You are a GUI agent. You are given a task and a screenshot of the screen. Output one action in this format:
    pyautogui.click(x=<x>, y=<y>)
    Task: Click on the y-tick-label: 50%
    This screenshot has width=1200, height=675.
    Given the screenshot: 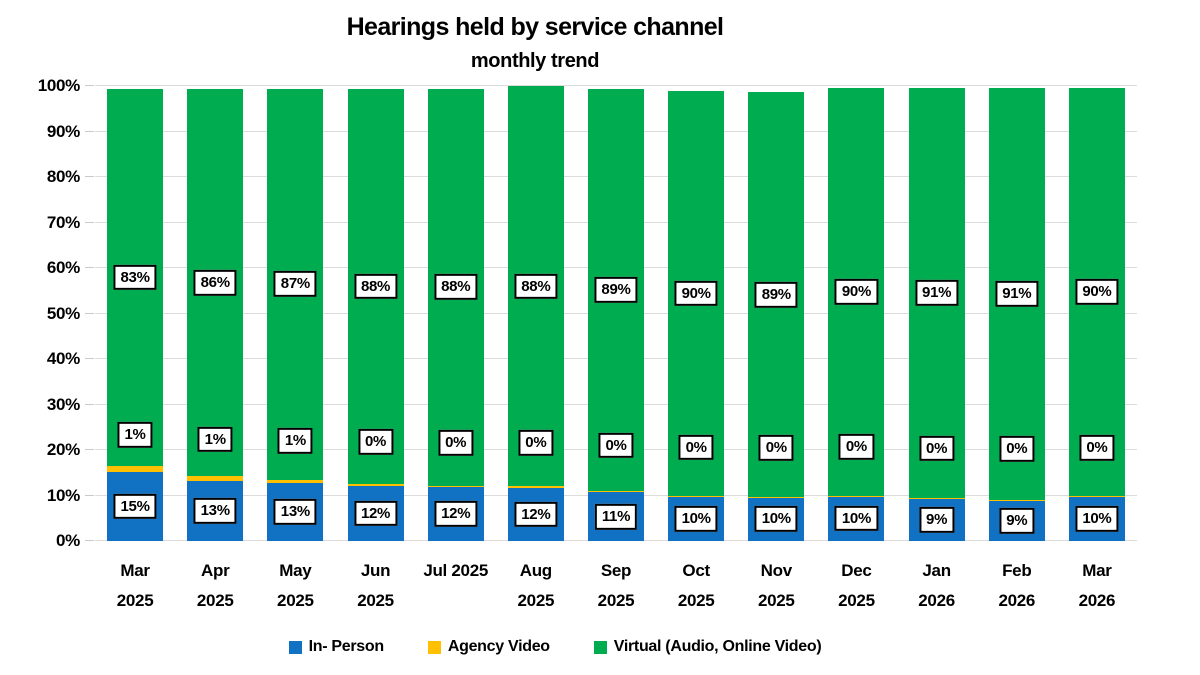 What is the action you would take?
    pyautogui.click(x=63, y=313)
    